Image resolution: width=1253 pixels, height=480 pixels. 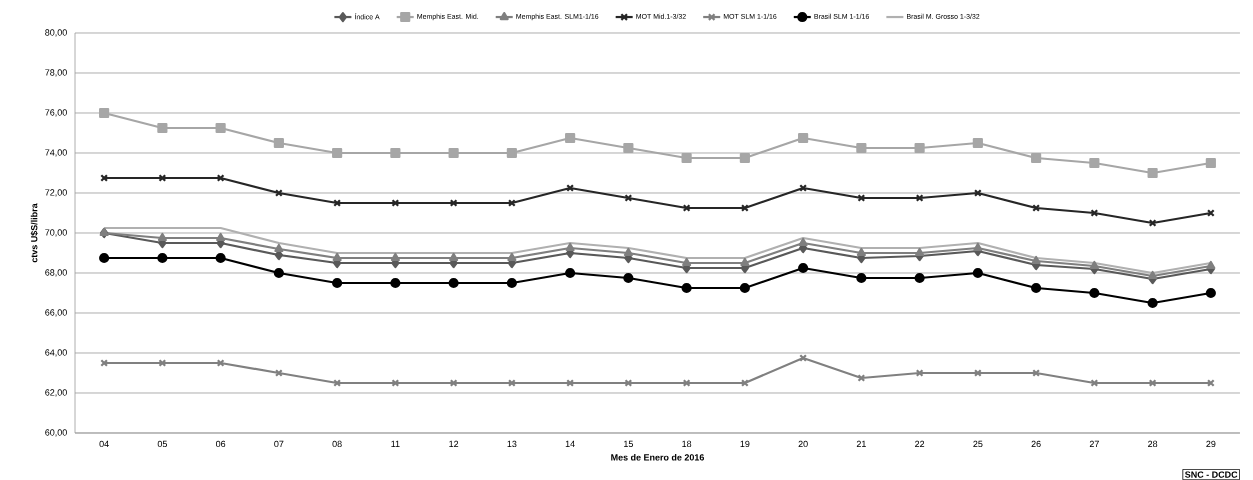 What do you see at coordinates (162, 444) in the screenshot?
I see `x-tick-label: 05` at bounding box center [162, 444].